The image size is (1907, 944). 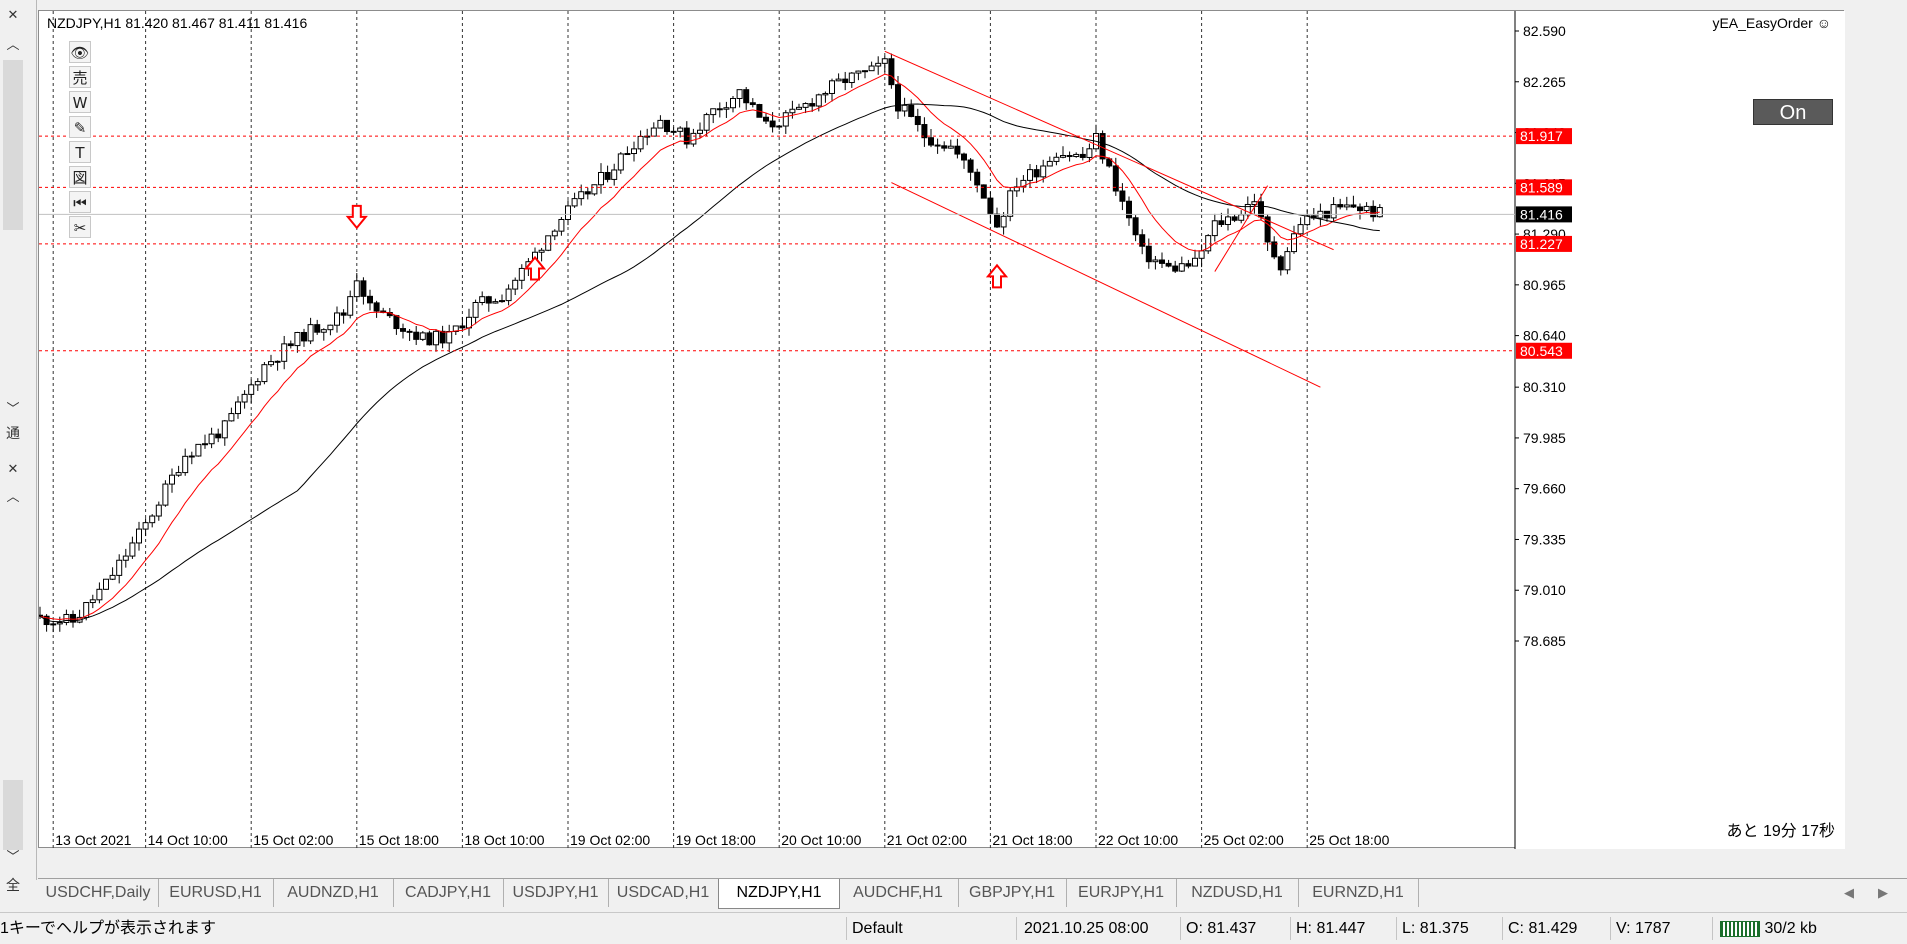 What do you see at coordinates (556, 893) in the screenshot?
I see `tab-usdjpy-h1: USDJPY,H1` at bounding box center [556, 893].